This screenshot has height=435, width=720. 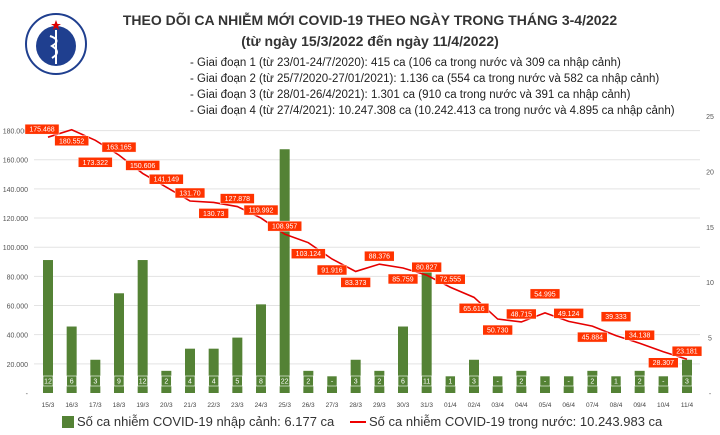 I want to click on line-data-label: 80.827, so click(x=427, y=268).